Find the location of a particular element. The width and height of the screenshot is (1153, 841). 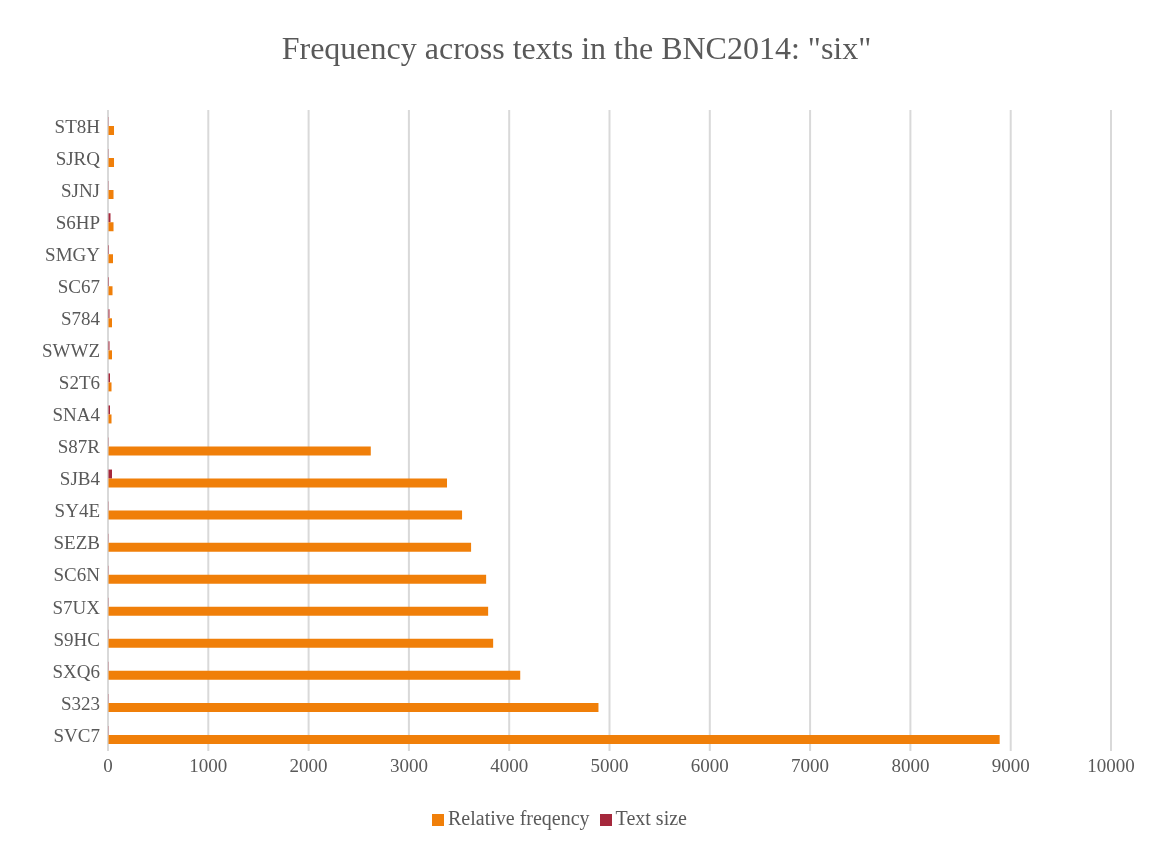

y-tick-label: SJB4 is located at coordinates (80, 479).